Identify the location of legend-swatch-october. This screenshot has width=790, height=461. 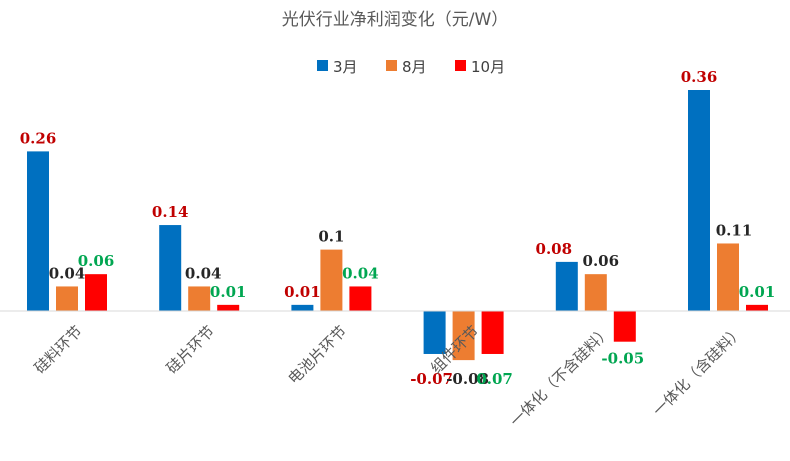
(460, 65).